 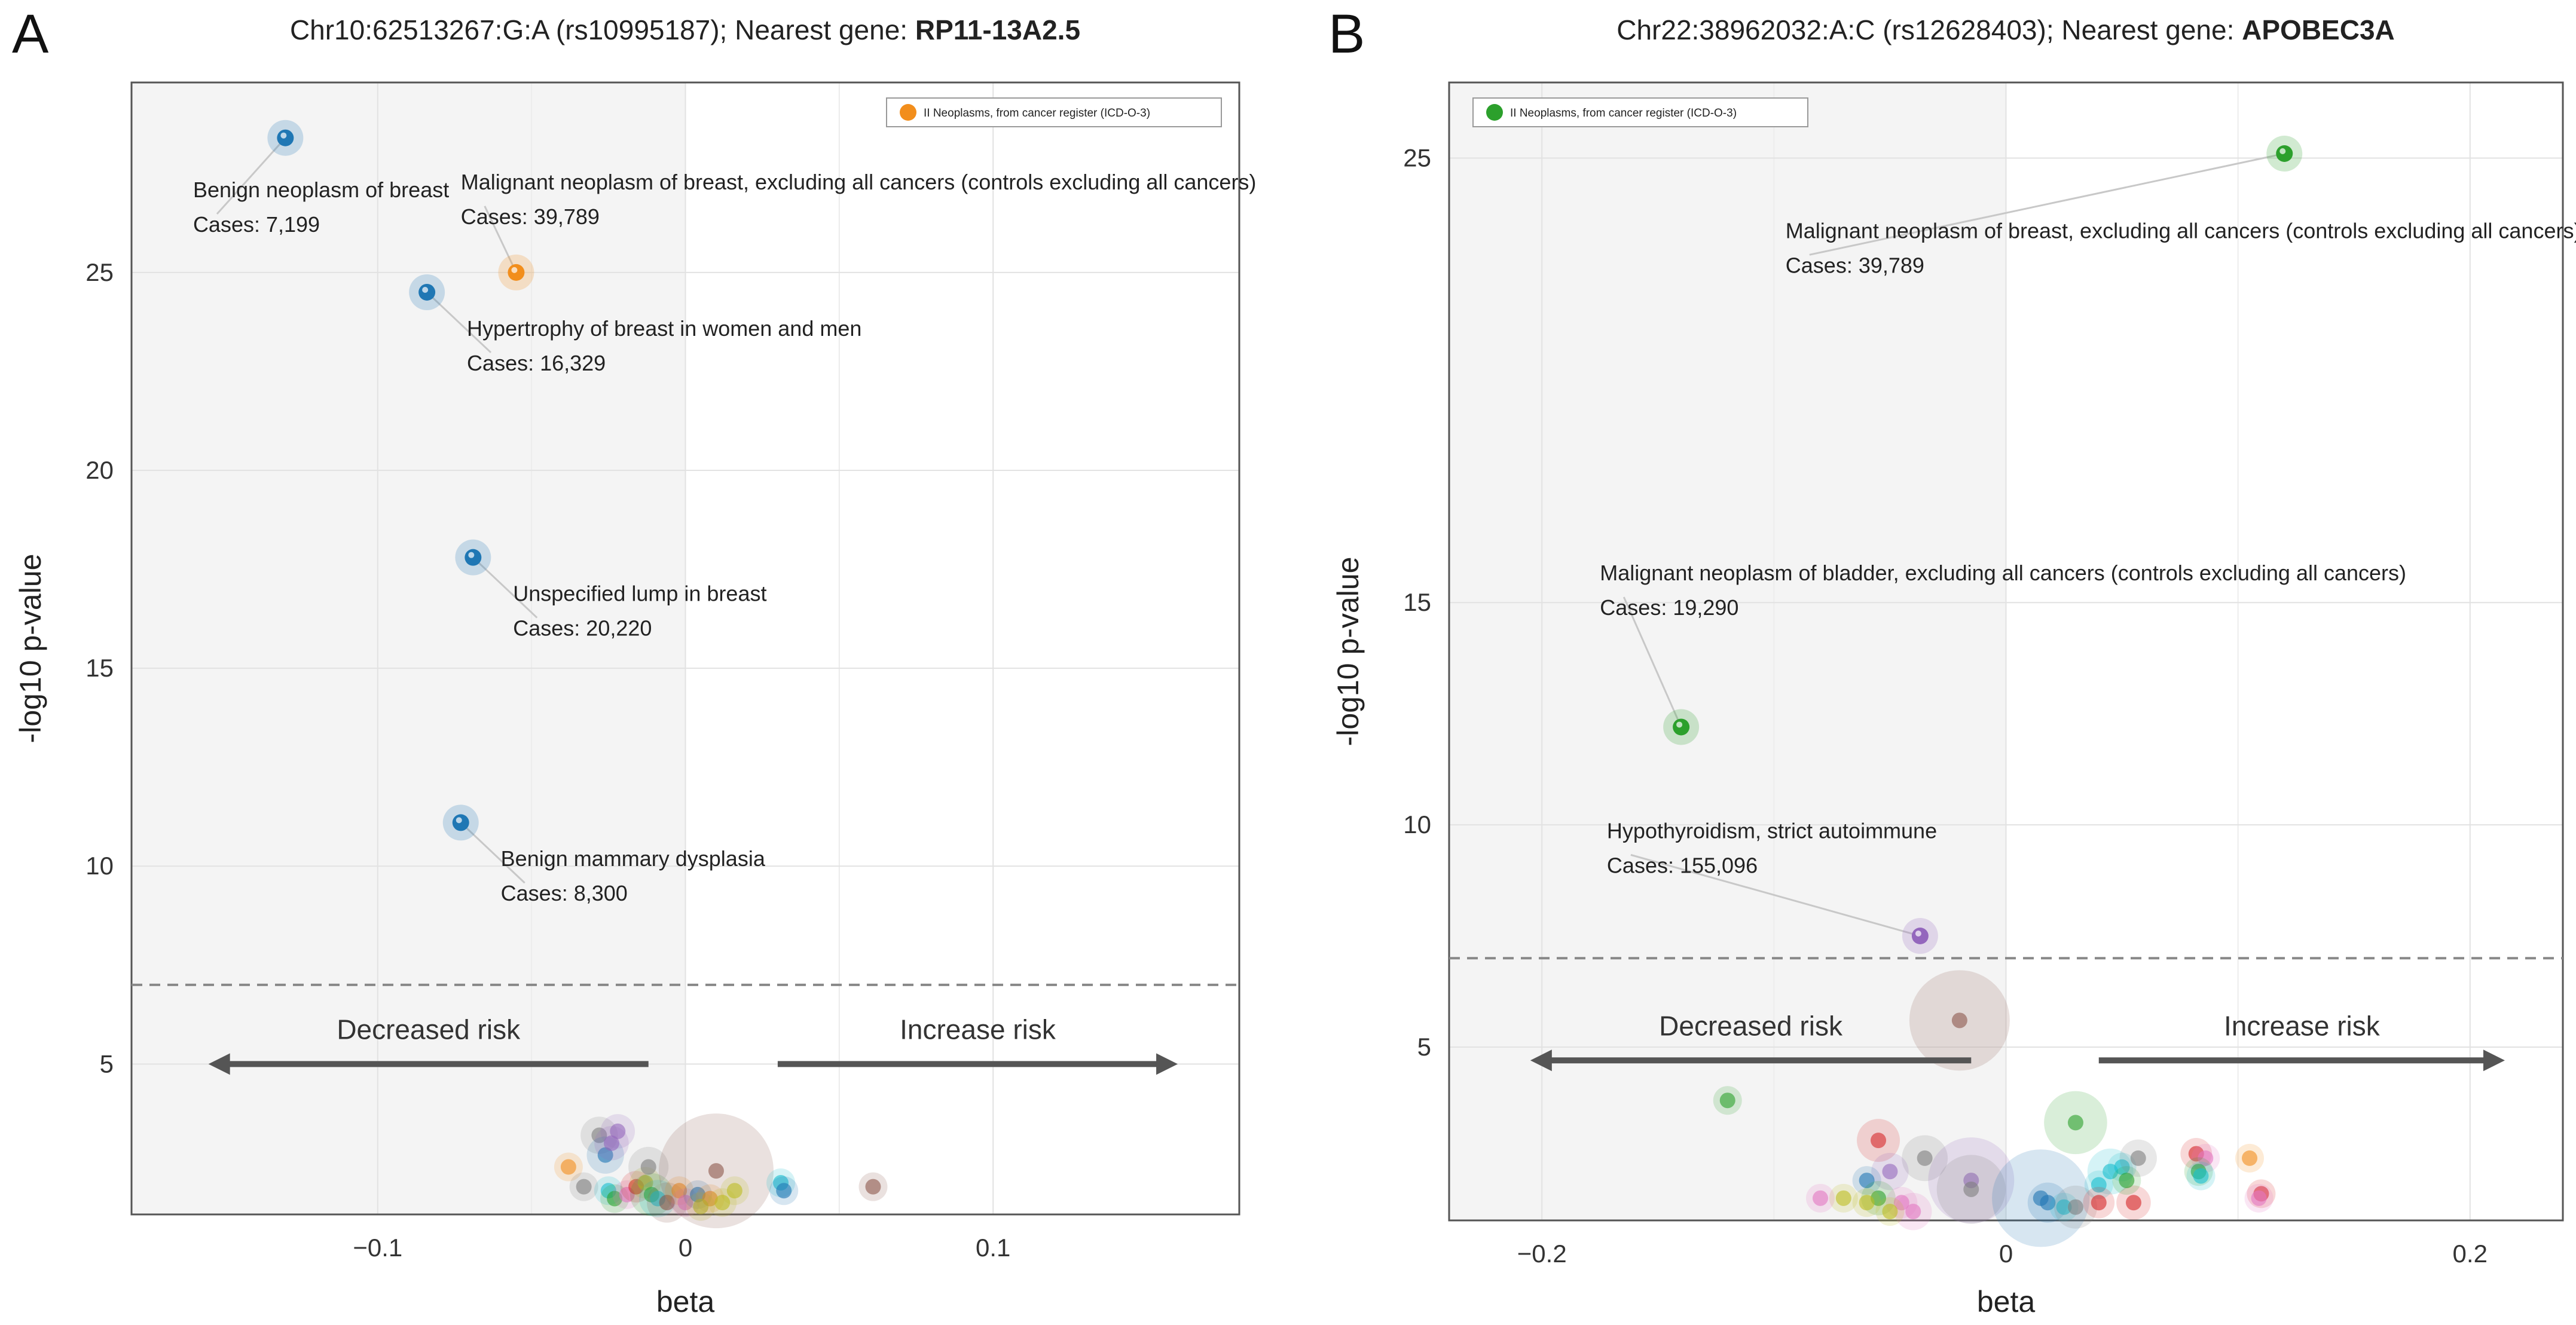 What do you see at coordinates (256, 224) in the screenshot?
I see `annotation-cases: Cases: 7,199` at bounding box center [256, 224].